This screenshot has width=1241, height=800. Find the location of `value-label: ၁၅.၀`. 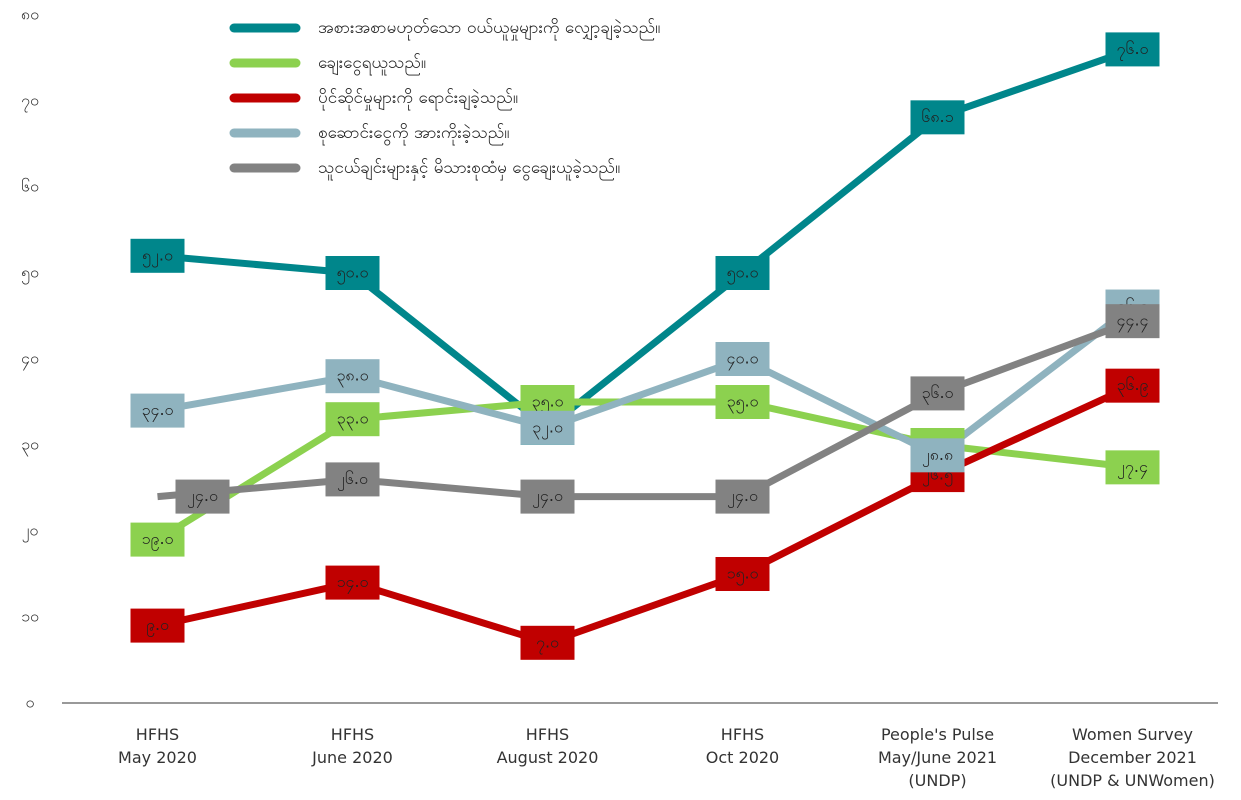

value-label: ၁၅.၀ is located at coordinates (742, 575).